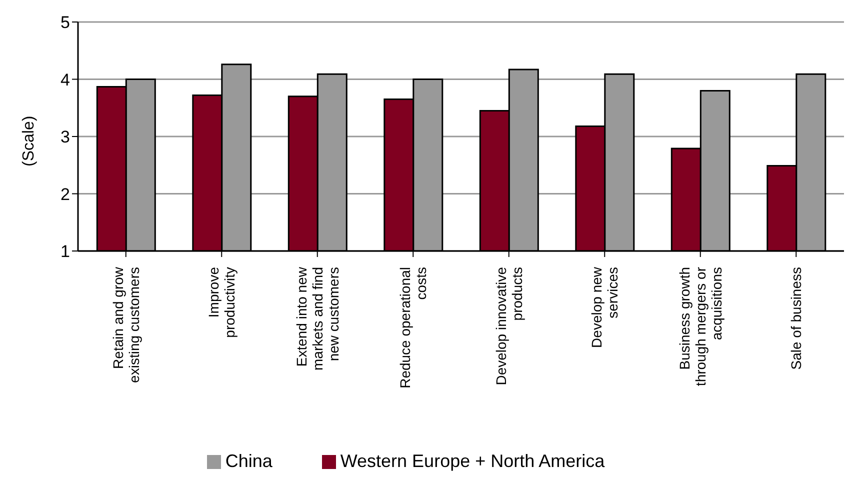 This screenshot has width=854, height=490. What do you see at coordinates (413, 327) in the screenshot?
I see `x-tick-label: Reduce operational costs` at bounding box center [413, 327].